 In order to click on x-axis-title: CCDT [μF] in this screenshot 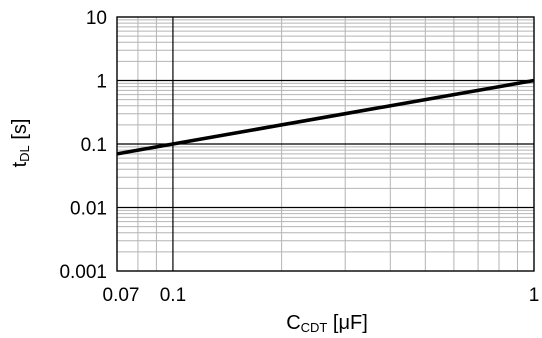, I will do `click(327, 323)`.